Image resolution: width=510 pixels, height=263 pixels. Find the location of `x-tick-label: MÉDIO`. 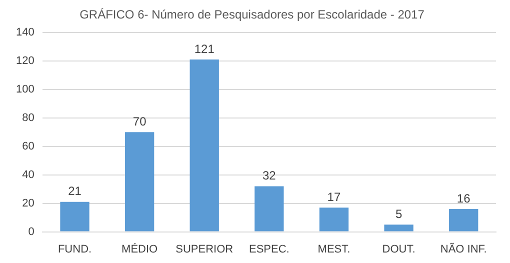

x-tick-label: MÉDIO is located at coordinates (140, 249).